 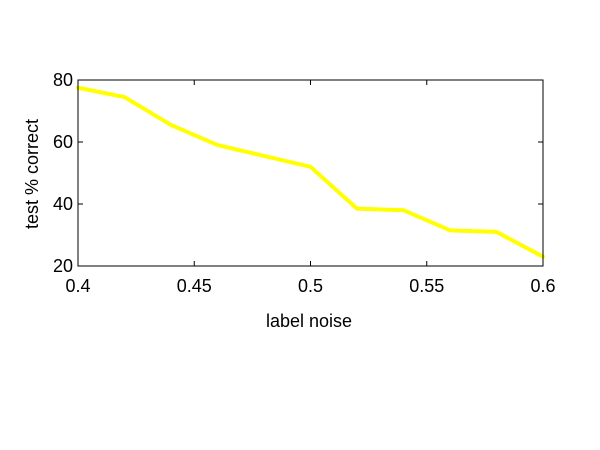 I want to click on y-tick-label: 20, so click(x=63, y=266).